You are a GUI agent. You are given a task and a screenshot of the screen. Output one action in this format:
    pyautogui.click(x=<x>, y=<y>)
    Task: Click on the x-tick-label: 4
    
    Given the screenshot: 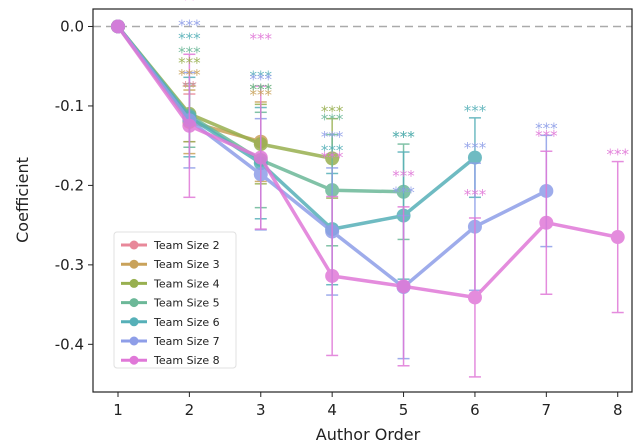 What is the action you would take?
    pyautogui.click(x=332, y=410)
    